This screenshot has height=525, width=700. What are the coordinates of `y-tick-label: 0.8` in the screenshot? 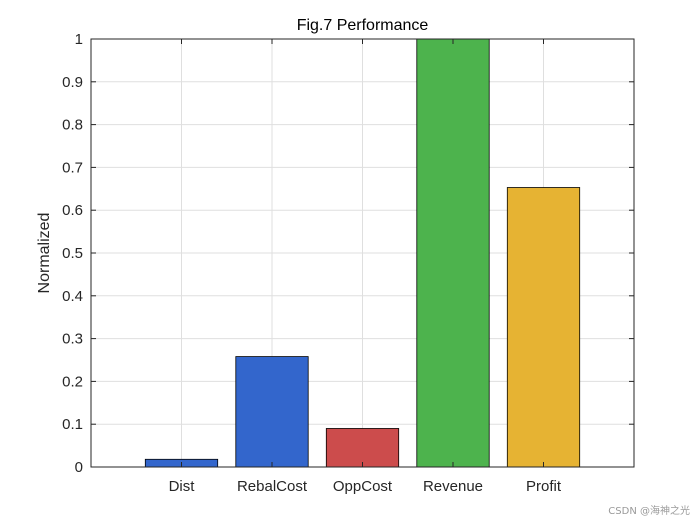 It's located at (72, 125).